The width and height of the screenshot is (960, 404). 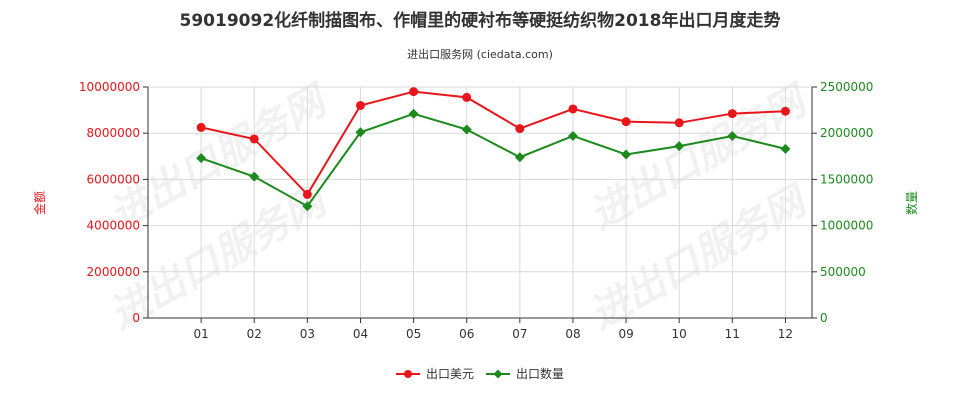 I want to click on x-tick-label: 09, so click(x=625, y=334).